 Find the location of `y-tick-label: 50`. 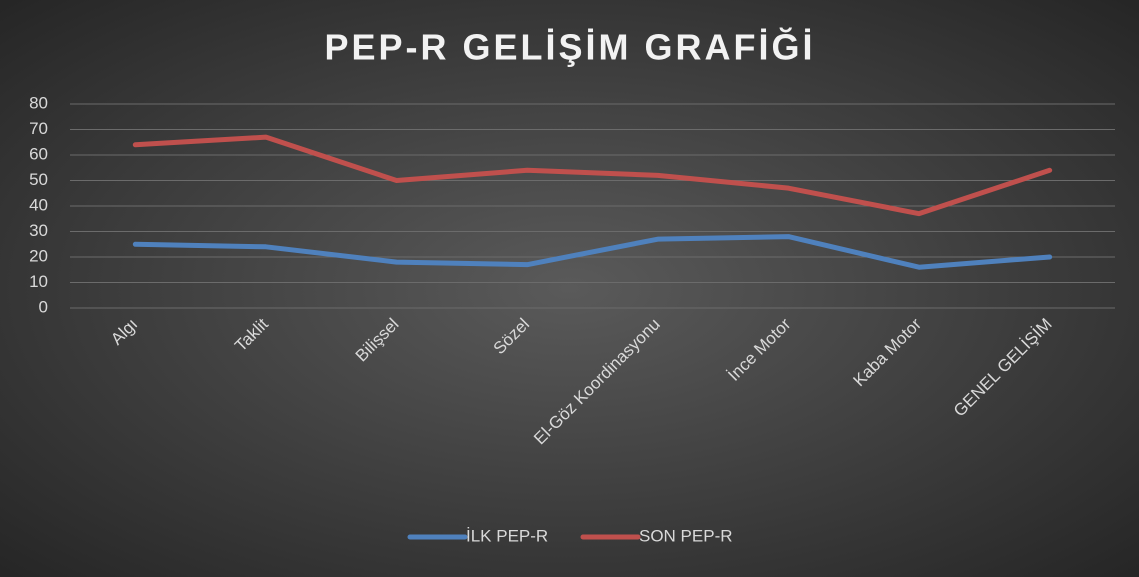

y-tick-label: 50 is located at coordinates (38, 179).